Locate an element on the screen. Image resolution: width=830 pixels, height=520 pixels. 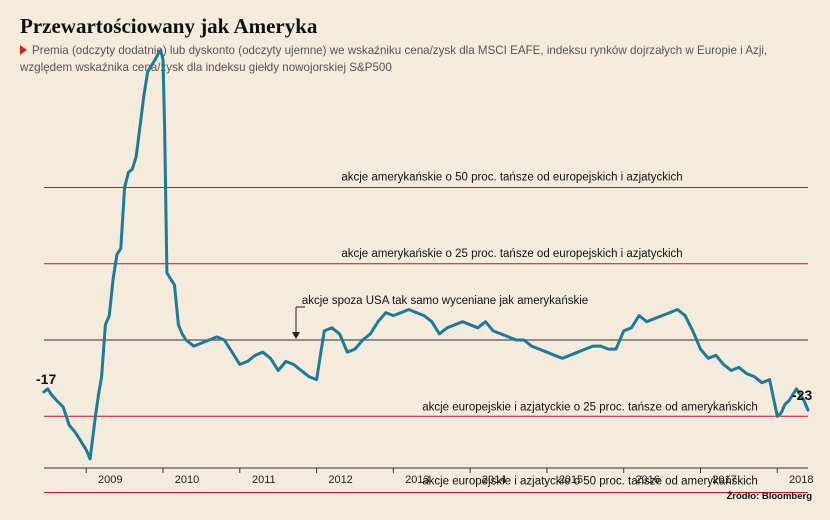
x-tick-label: 2009 is located at coordinates (110, 480).